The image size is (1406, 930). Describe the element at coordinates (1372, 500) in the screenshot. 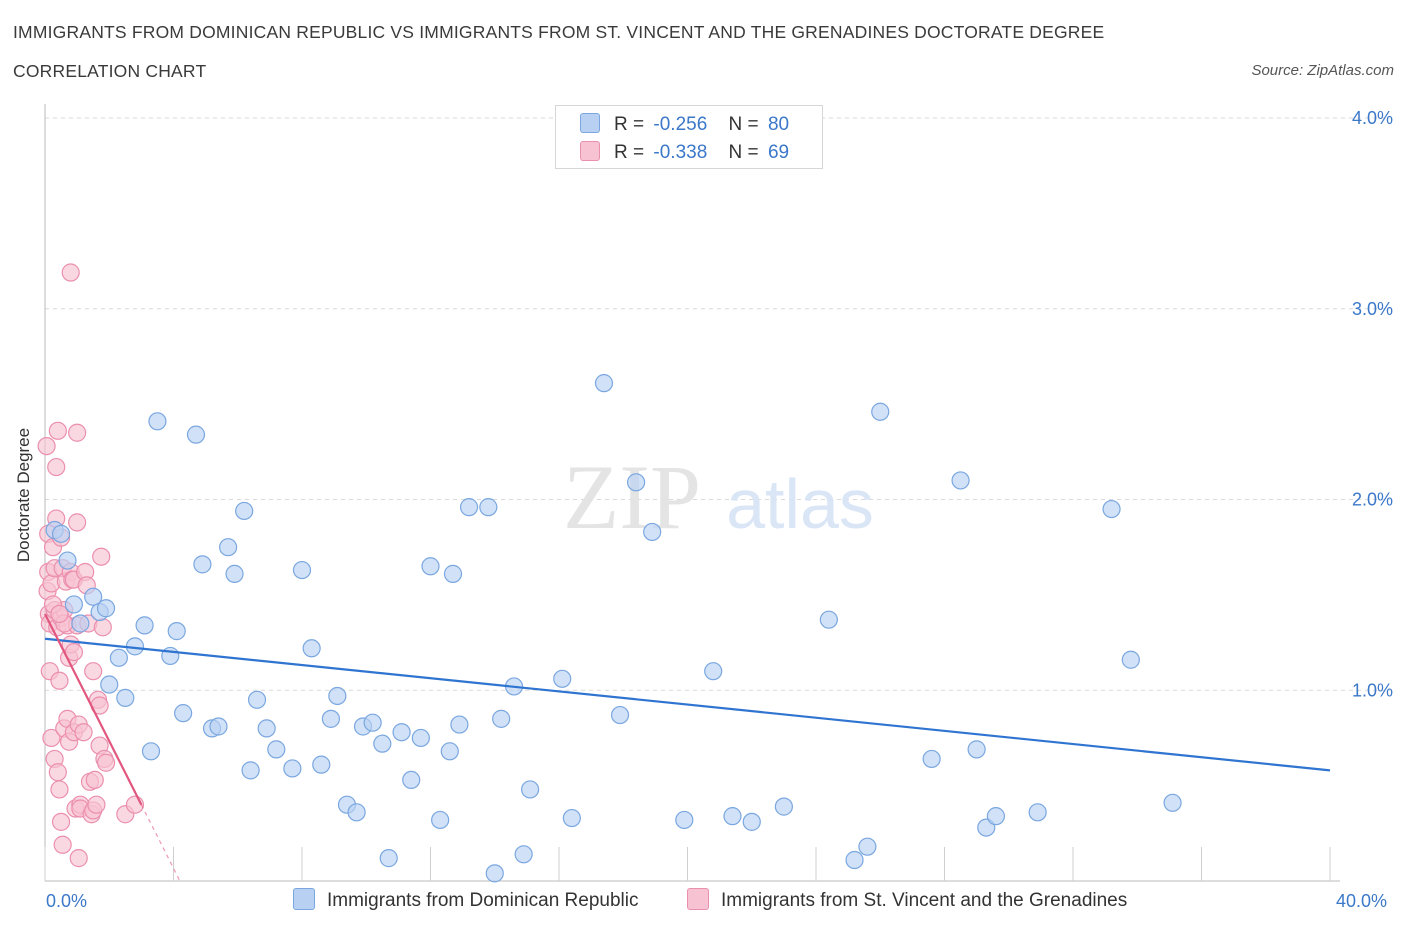

I see `y-tick-label: 2.0%` at that location.